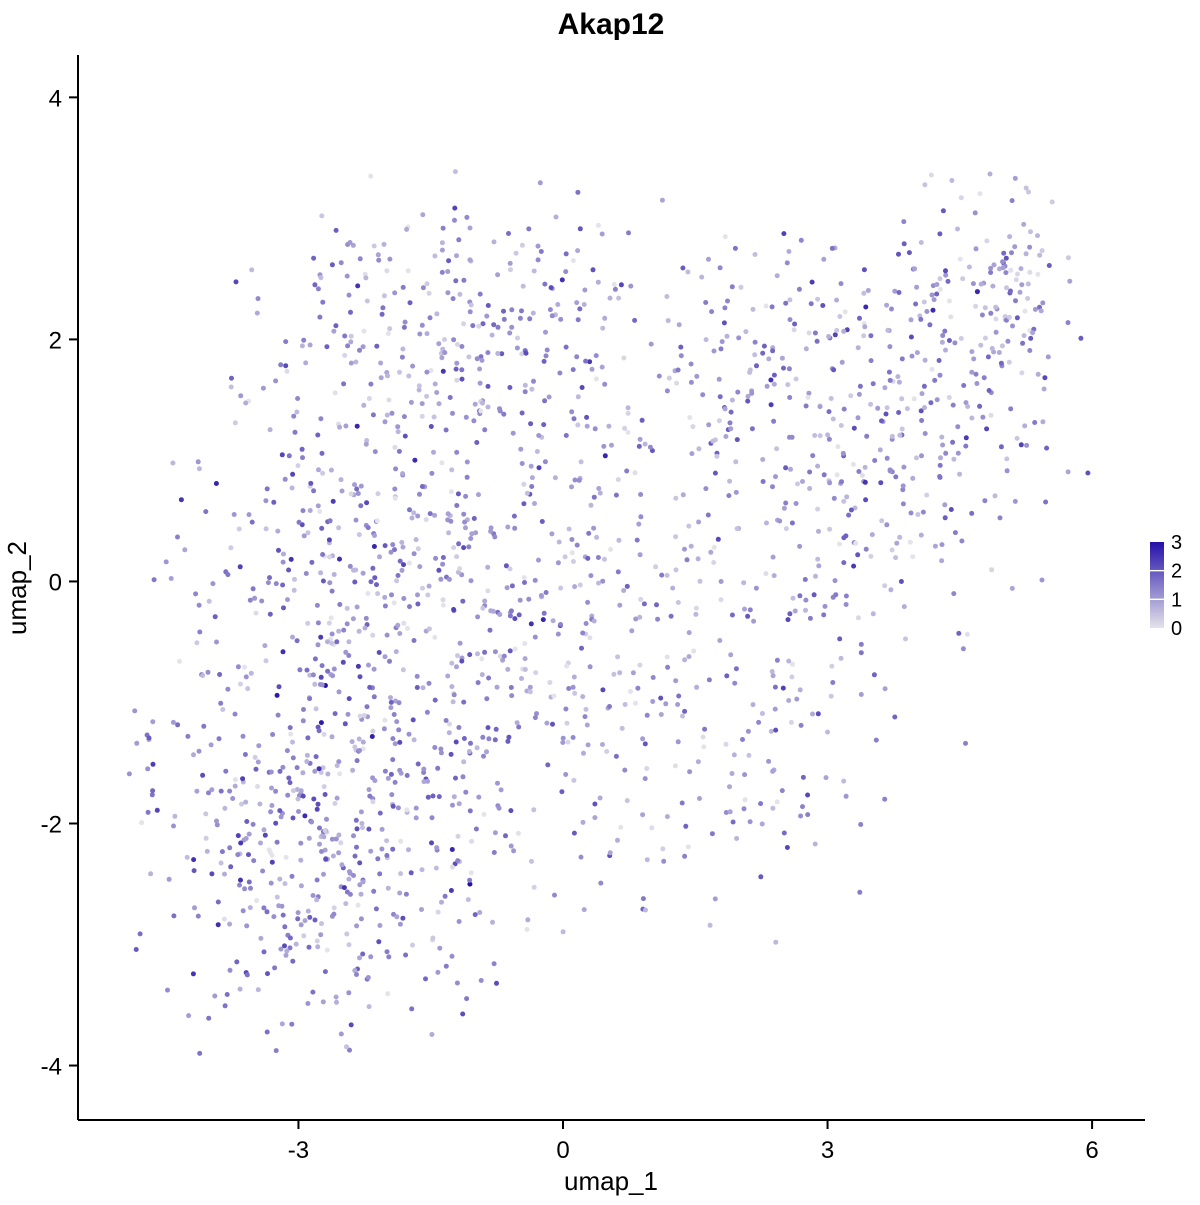 This screenshot has width=1200, height=1205. What do you see at coordinates (1176, 543) in the screenshot?
I see `legend-tick-label: 3` at bounding box center [1176, 543].